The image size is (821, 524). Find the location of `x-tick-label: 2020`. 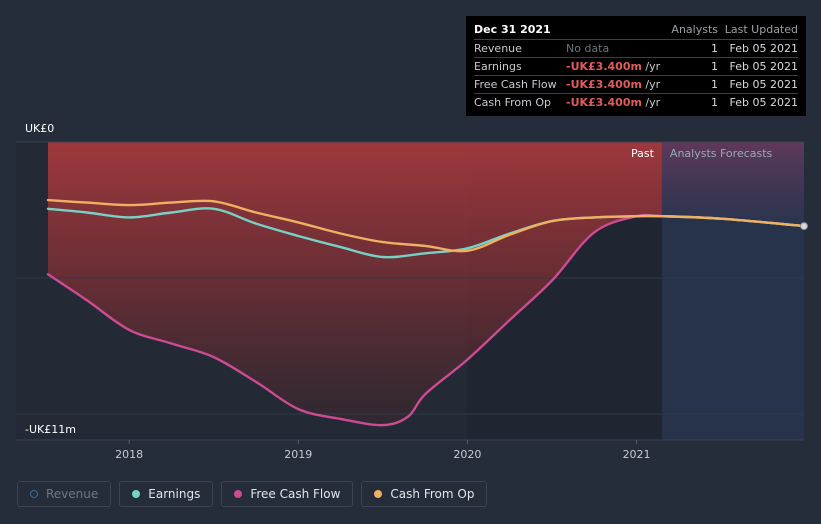

x-tick-label: 2020 is located at coordinates (467, 454).